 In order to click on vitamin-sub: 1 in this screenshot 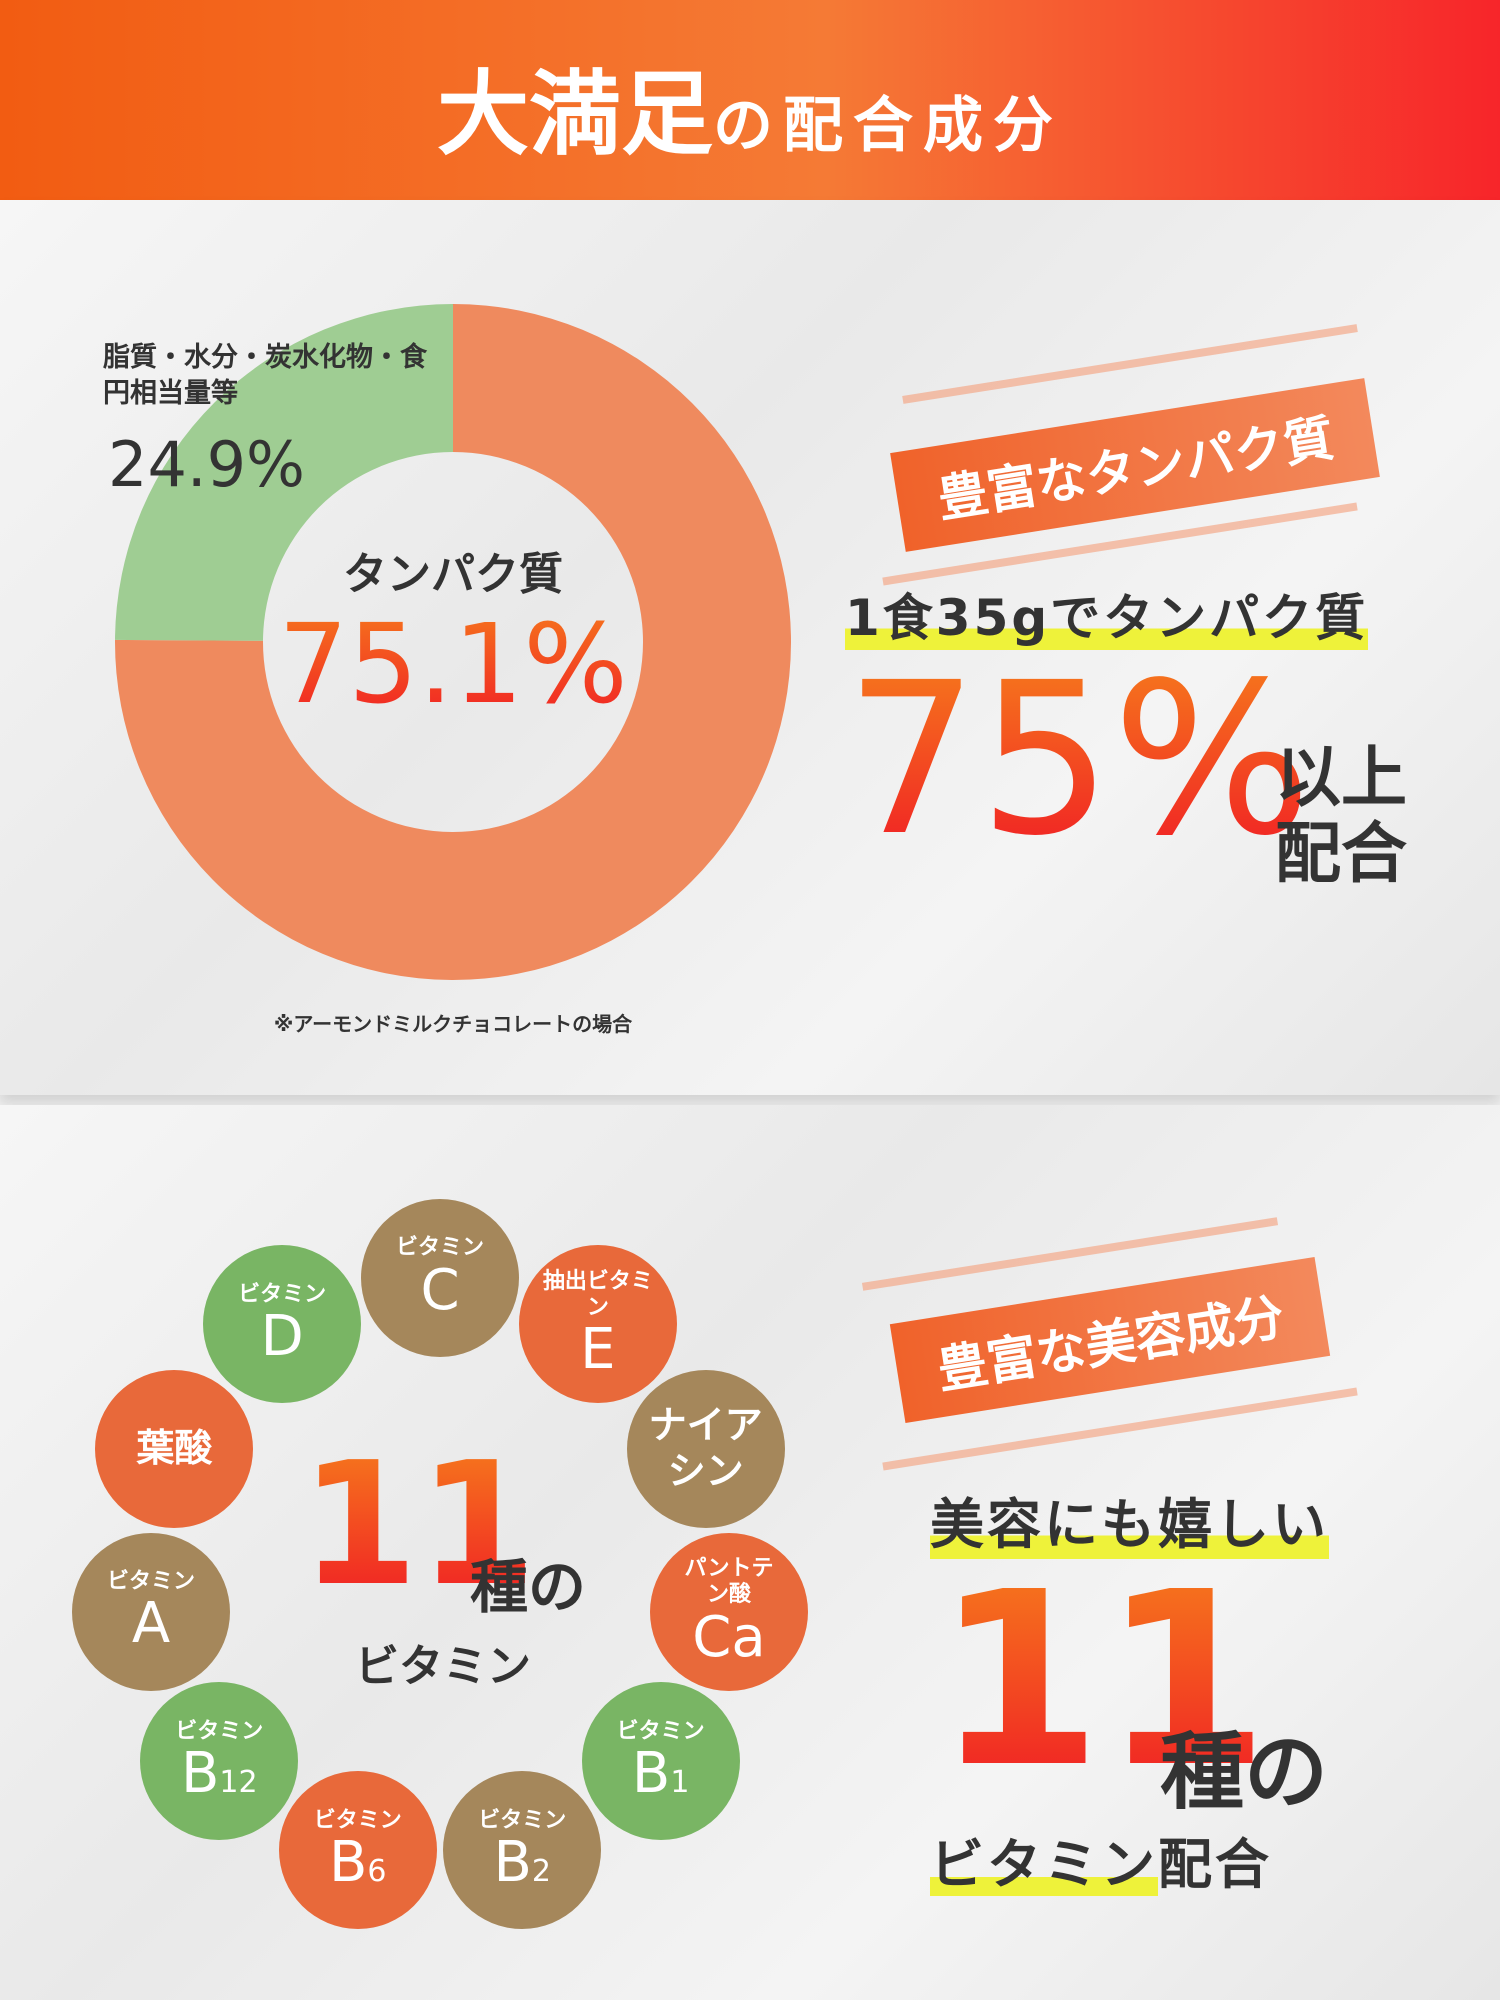, I will do `click(680, 1783)`.